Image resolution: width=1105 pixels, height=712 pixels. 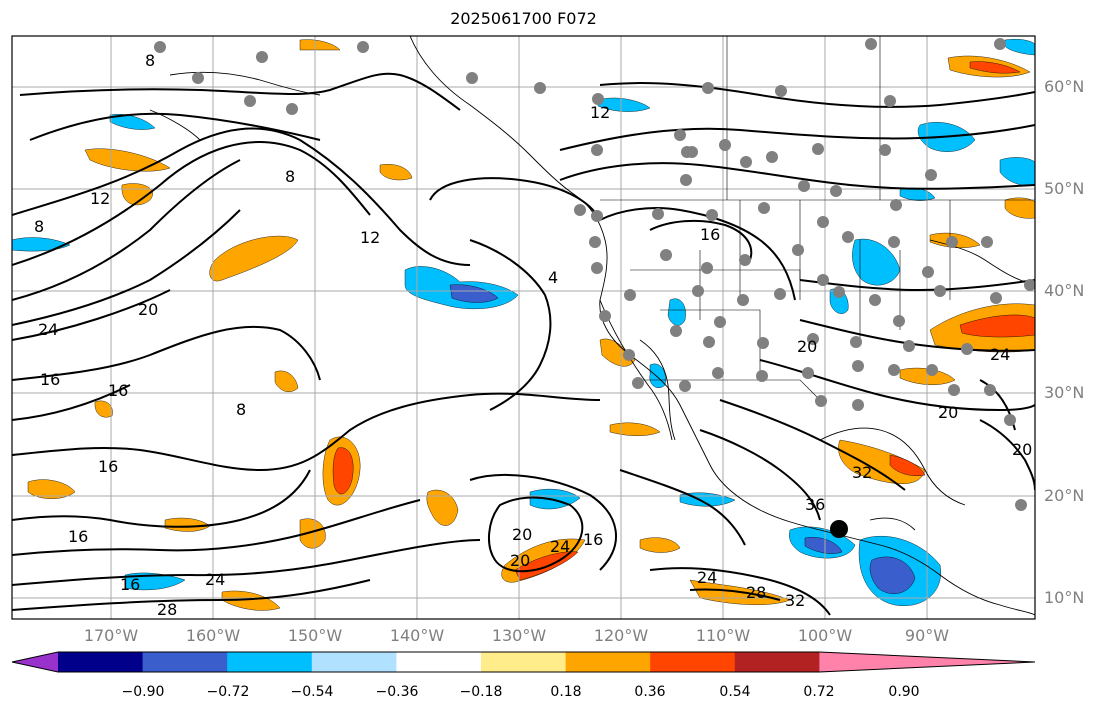 What do you see at coordinates (143, 692) in the screenshot?
I see `colorbar-tick-label: −0.90` at bounding box center [143, 692].